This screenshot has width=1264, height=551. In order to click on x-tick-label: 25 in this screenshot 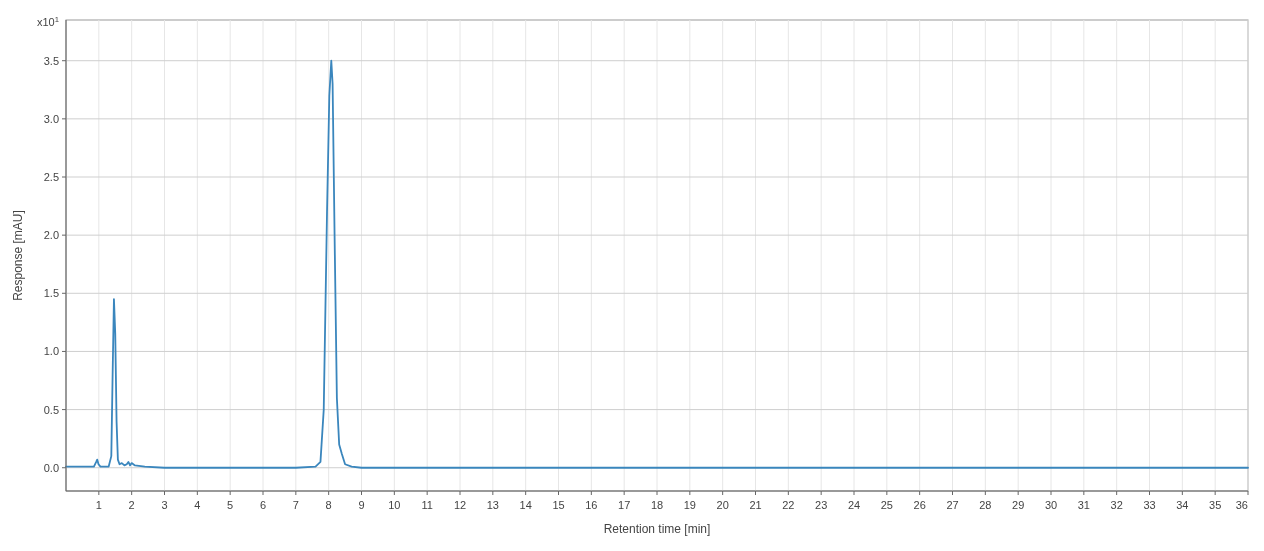, I will do `click(886, 505)`.